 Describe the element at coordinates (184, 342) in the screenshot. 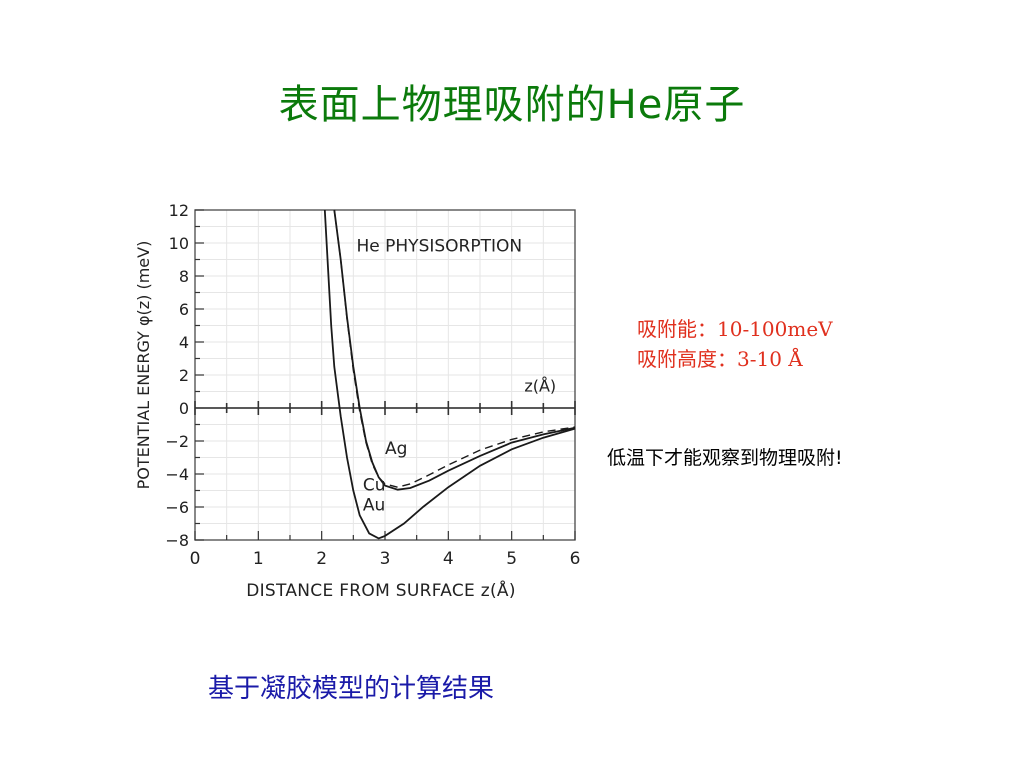

I see `y-tick-label: 4` at that location.